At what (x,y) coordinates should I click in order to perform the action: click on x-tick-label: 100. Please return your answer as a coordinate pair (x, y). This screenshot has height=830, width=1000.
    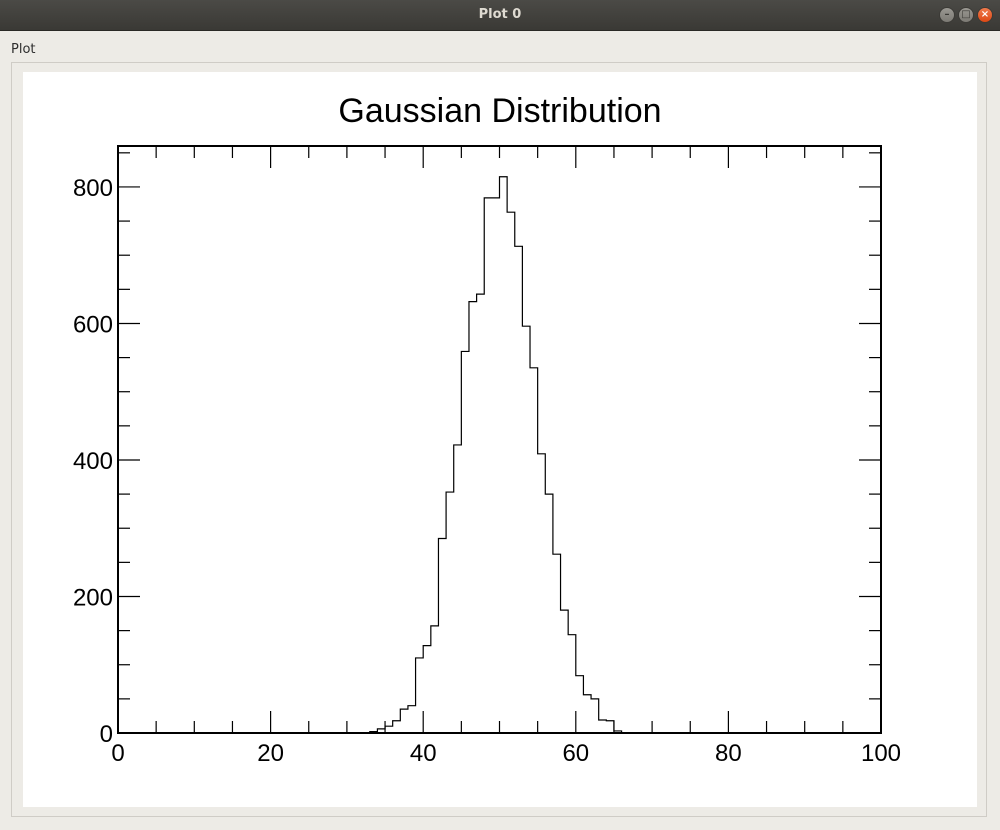
    Looking at the image, I should click on (881, 753).